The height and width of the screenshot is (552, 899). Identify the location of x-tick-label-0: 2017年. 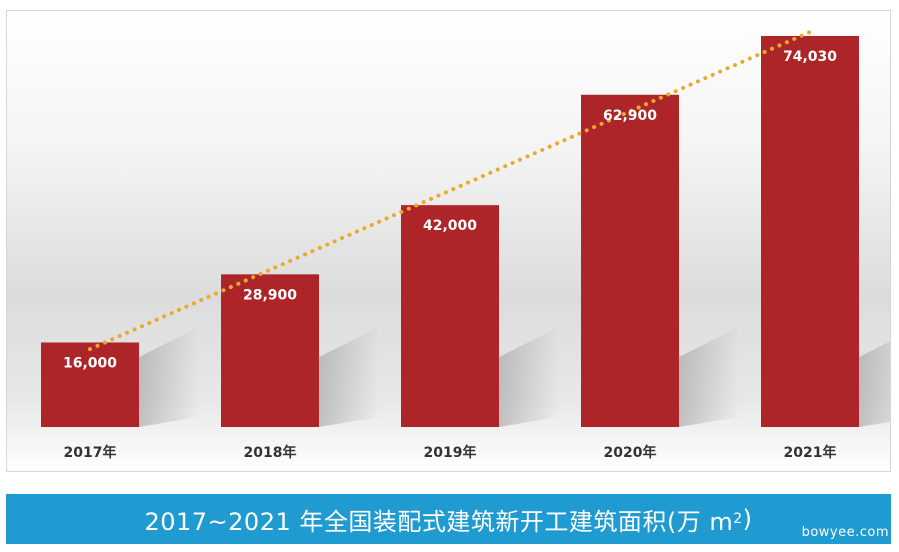
(90, 452).